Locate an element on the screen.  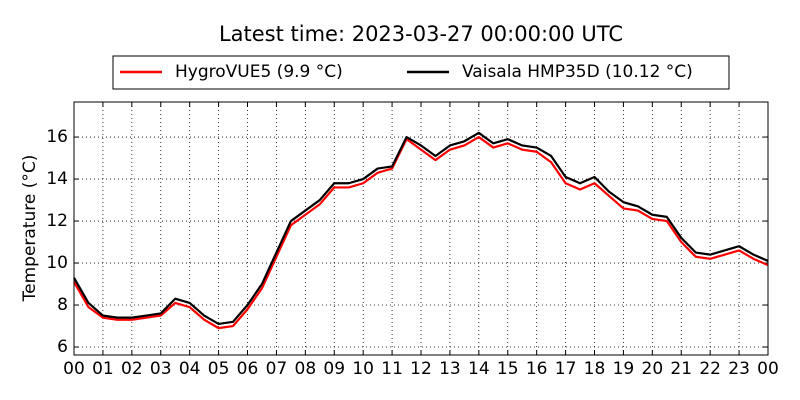
x-tick-label: 07 is located at coordinates (277, 369).